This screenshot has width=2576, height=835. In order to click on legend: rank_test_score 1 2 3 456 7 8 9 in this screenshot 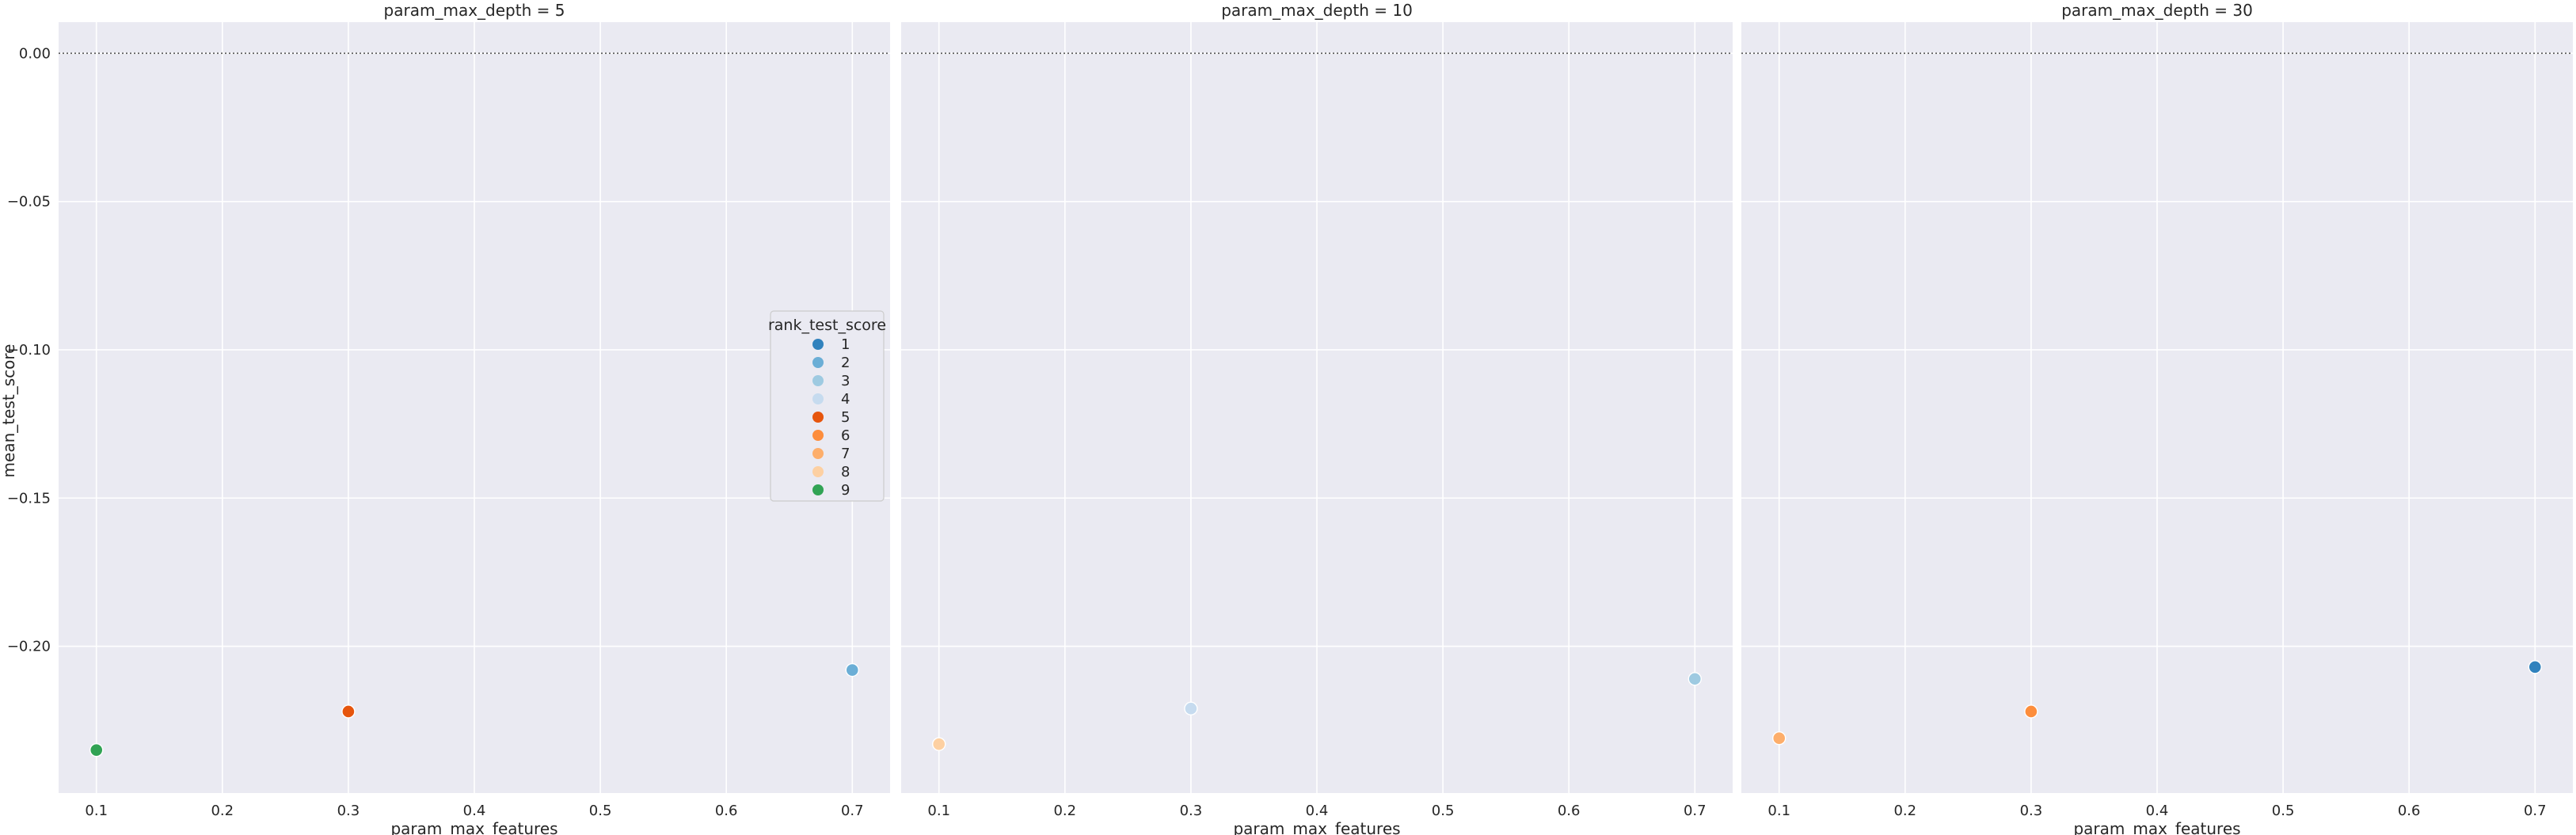, I will do `click(827, 406)`.